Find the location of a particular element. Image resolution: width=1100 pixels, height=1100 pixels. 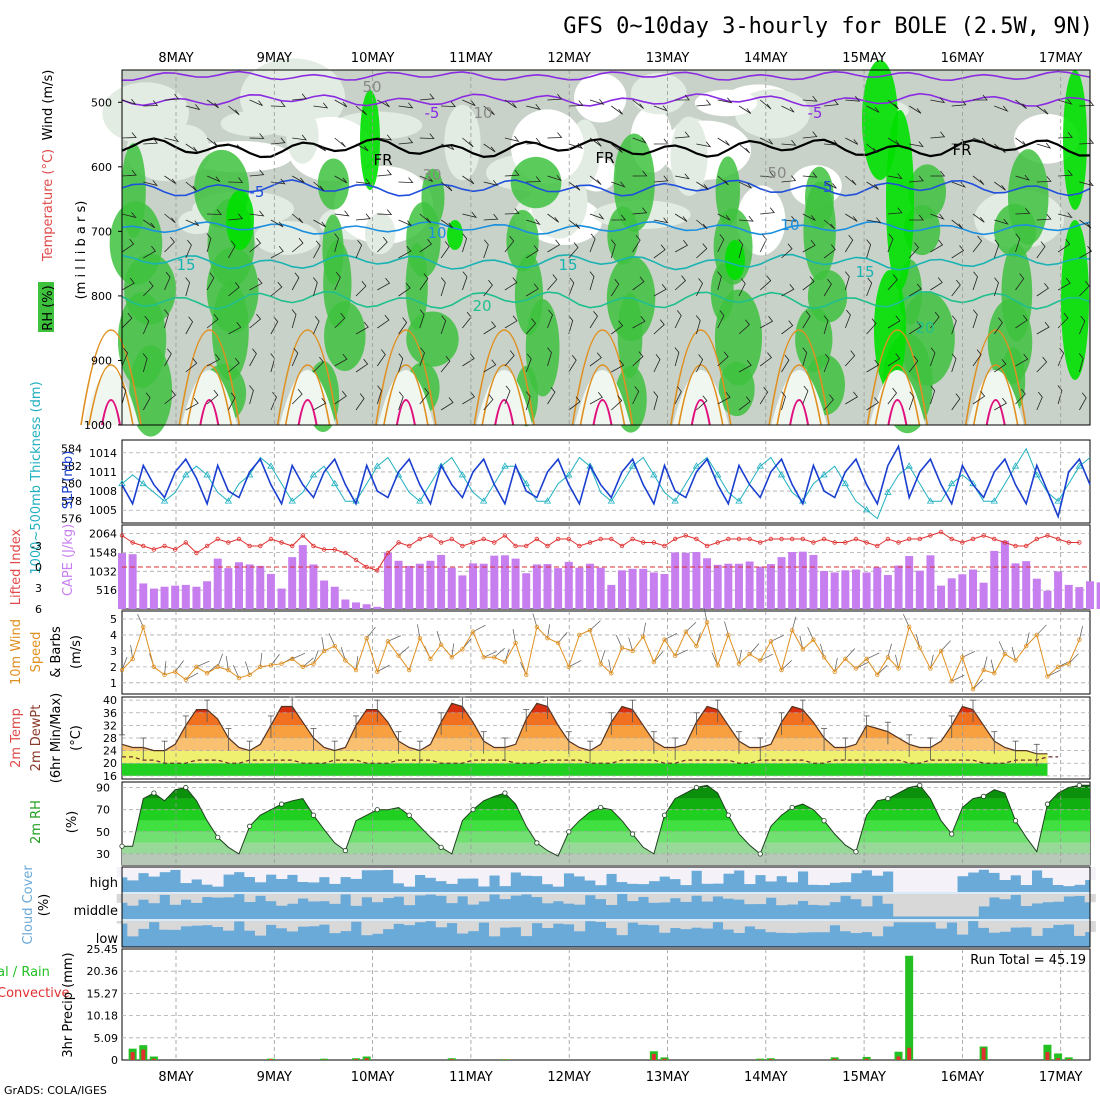

rh-saturated-area is located at coordinates (900, 200).